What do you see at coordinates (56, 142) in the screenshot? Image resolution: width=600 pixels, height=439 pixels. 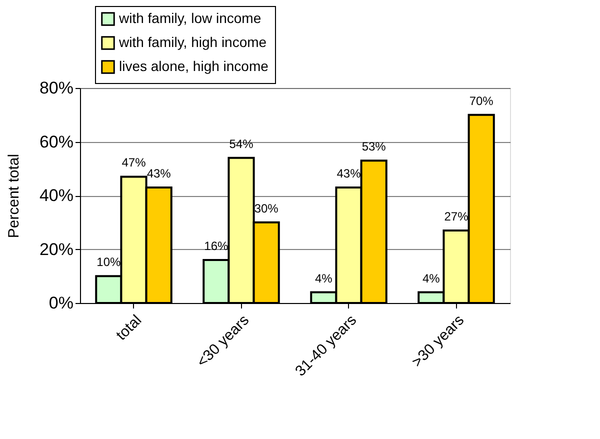 I see `y-tick-label: 60%` at bounding box center [56, 142].